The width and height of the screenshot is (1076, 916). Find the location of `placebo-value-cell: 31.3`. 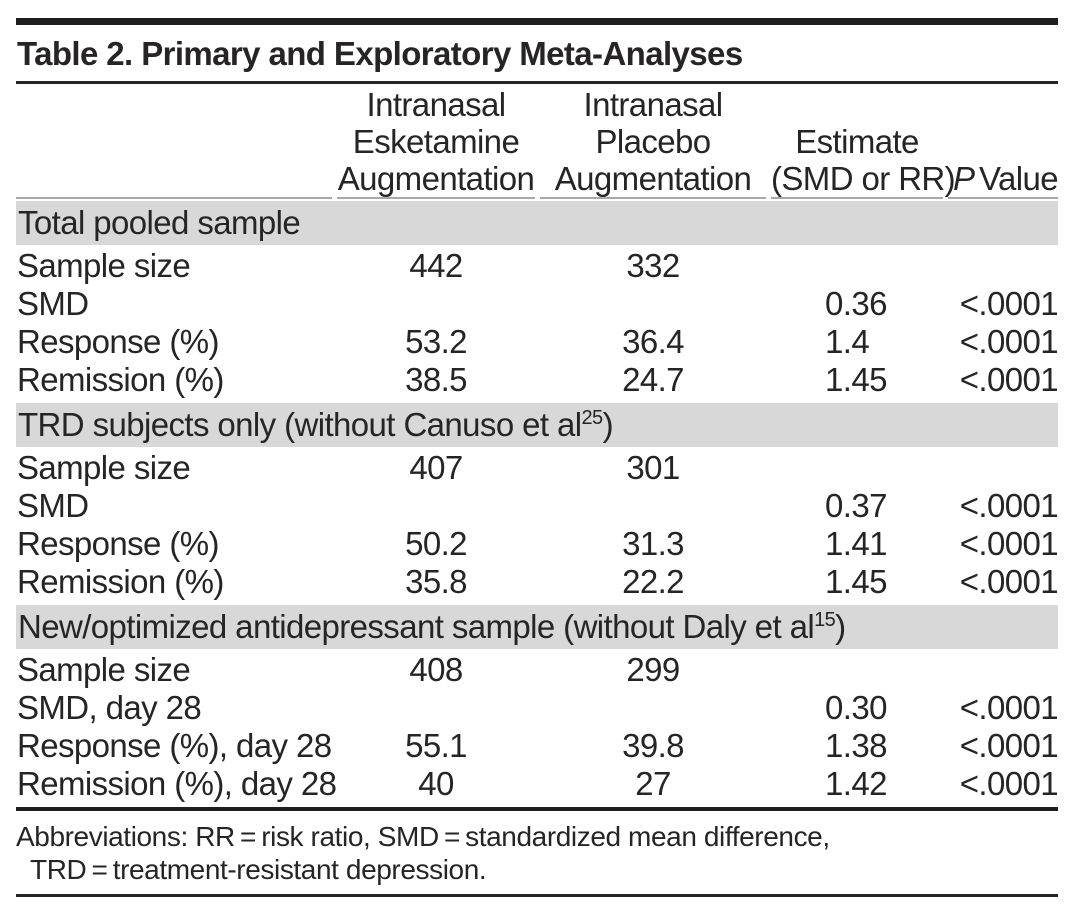

placebo-value-cell: 31.3 is located at coordinates (653, 543).